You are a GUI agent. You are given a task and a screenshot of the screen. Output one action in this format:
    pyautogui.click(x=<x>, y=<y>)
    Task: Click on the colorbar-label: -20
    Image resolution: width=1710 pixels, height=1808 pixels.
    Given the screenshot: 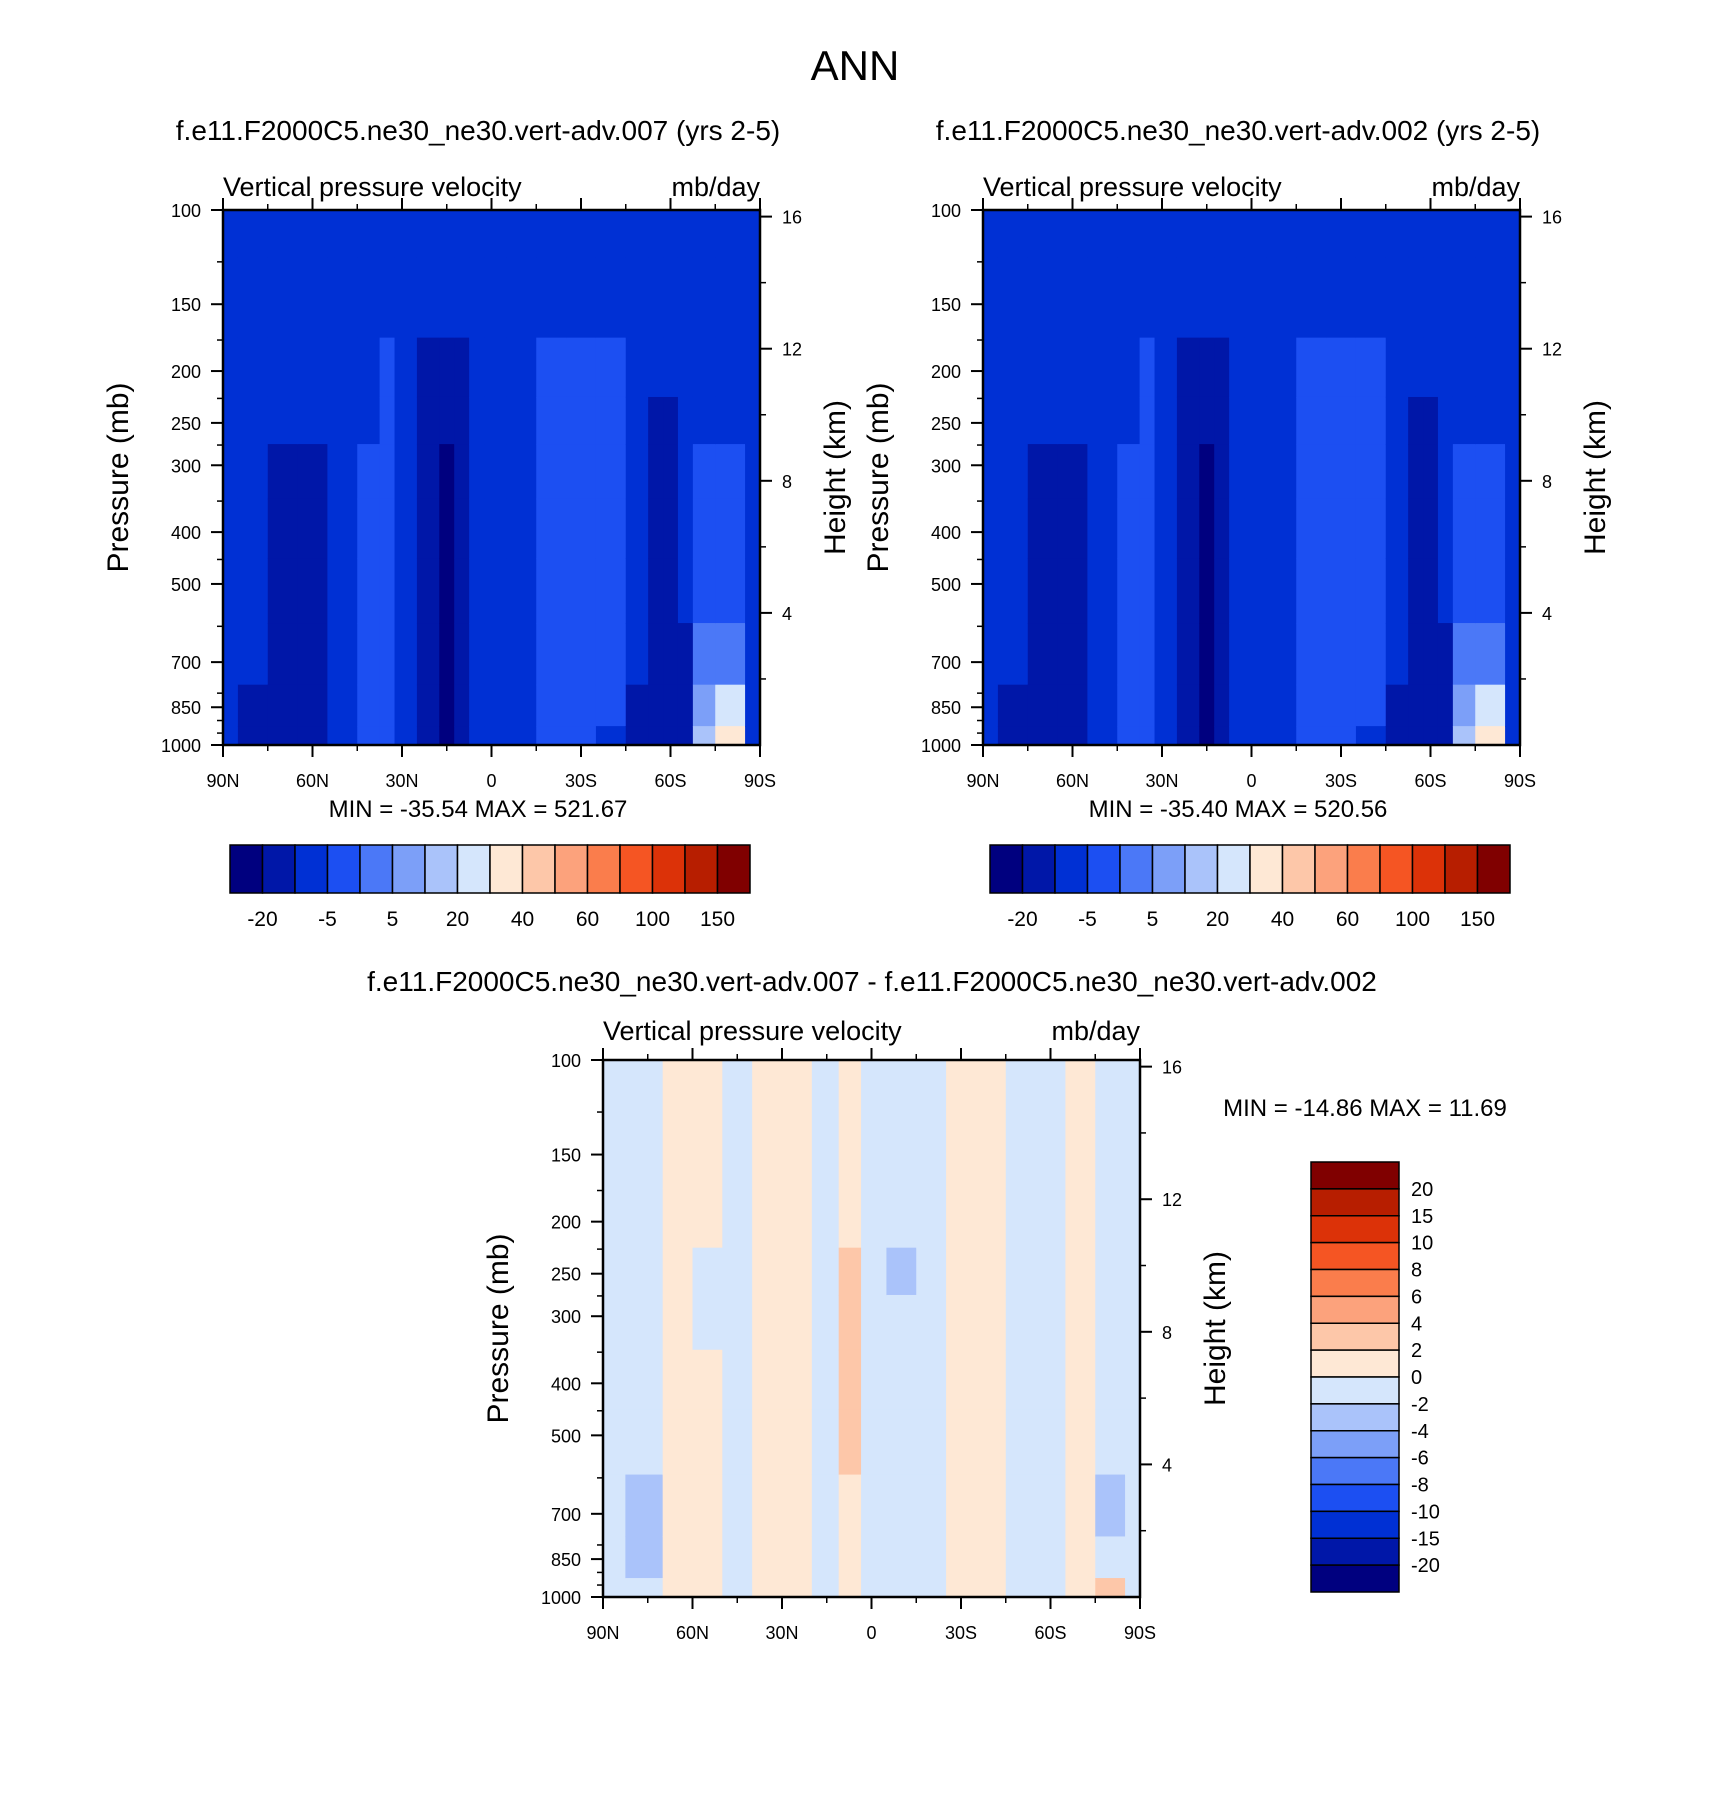 What is the action you would take?
    pyautogui.click(x=1022, y=919)
    